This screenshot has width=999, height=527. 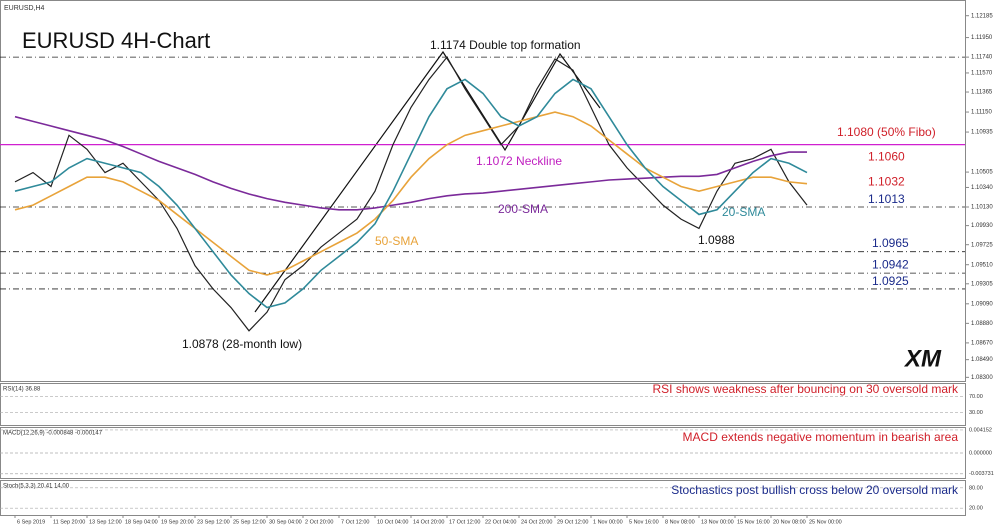 What do you see at coordinates (680, 522) in the screenshot?
I see `x-tick-label: 8 Nov 08:00` at bounding box center [680, 522].